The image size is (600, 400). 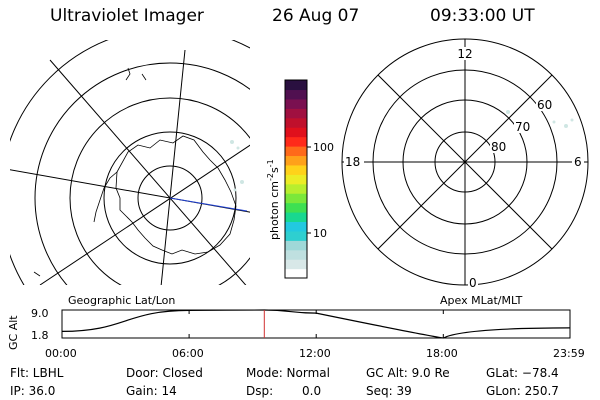 I want to click on mlat-label-70: 70, so click(x=522, y=127).